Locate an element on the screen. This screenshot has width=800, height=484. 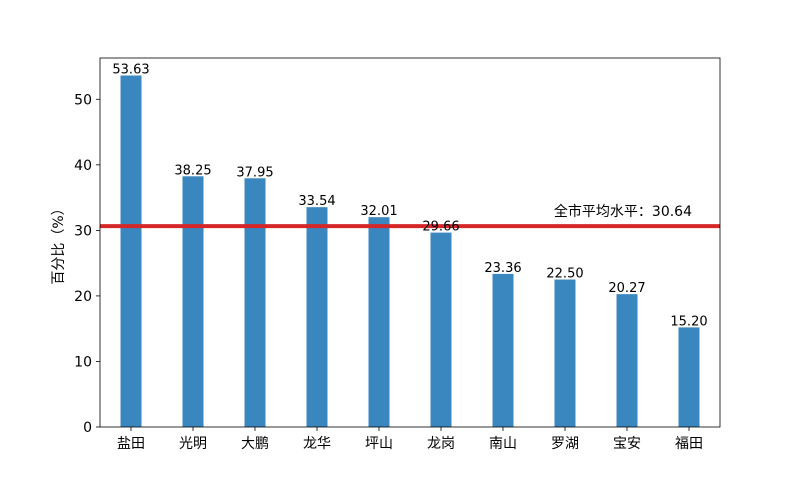
x-tick-label: 龙岗 is located at coordinates (441, 444).